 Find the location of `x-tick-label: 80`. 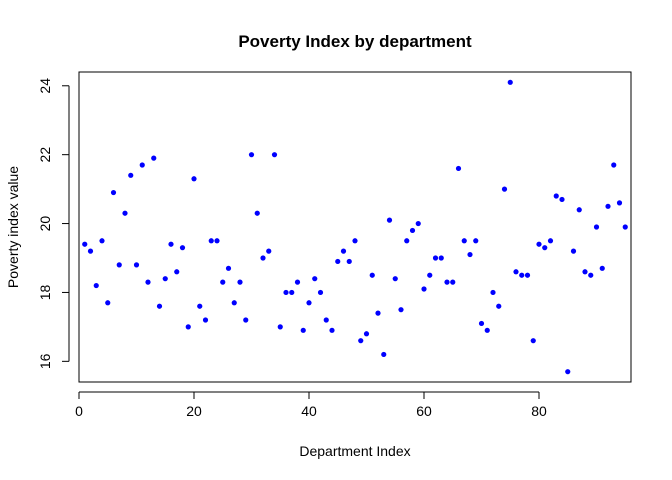

x-tick-label: 80 is located at coordinates (539, 411).